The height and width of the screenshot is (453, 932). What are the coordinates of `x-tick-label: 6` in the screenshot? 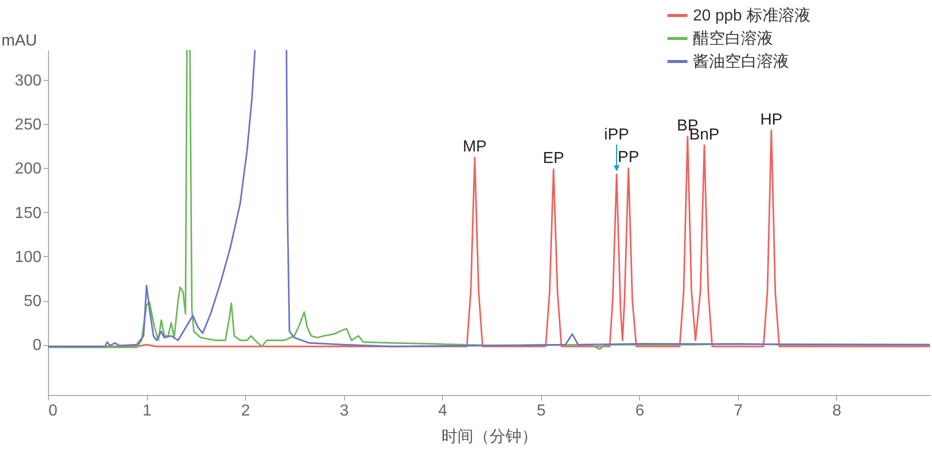 It's located at (639, 411).